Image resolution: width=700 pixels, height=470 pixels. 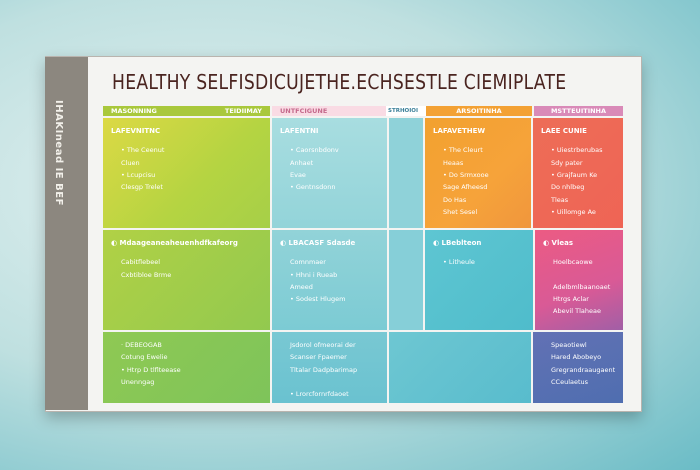 What do you see at coordinates (142, 187) in the screenshot?
I see `cell-item: Clesgp Trelet` at bounding box center [142, 187].